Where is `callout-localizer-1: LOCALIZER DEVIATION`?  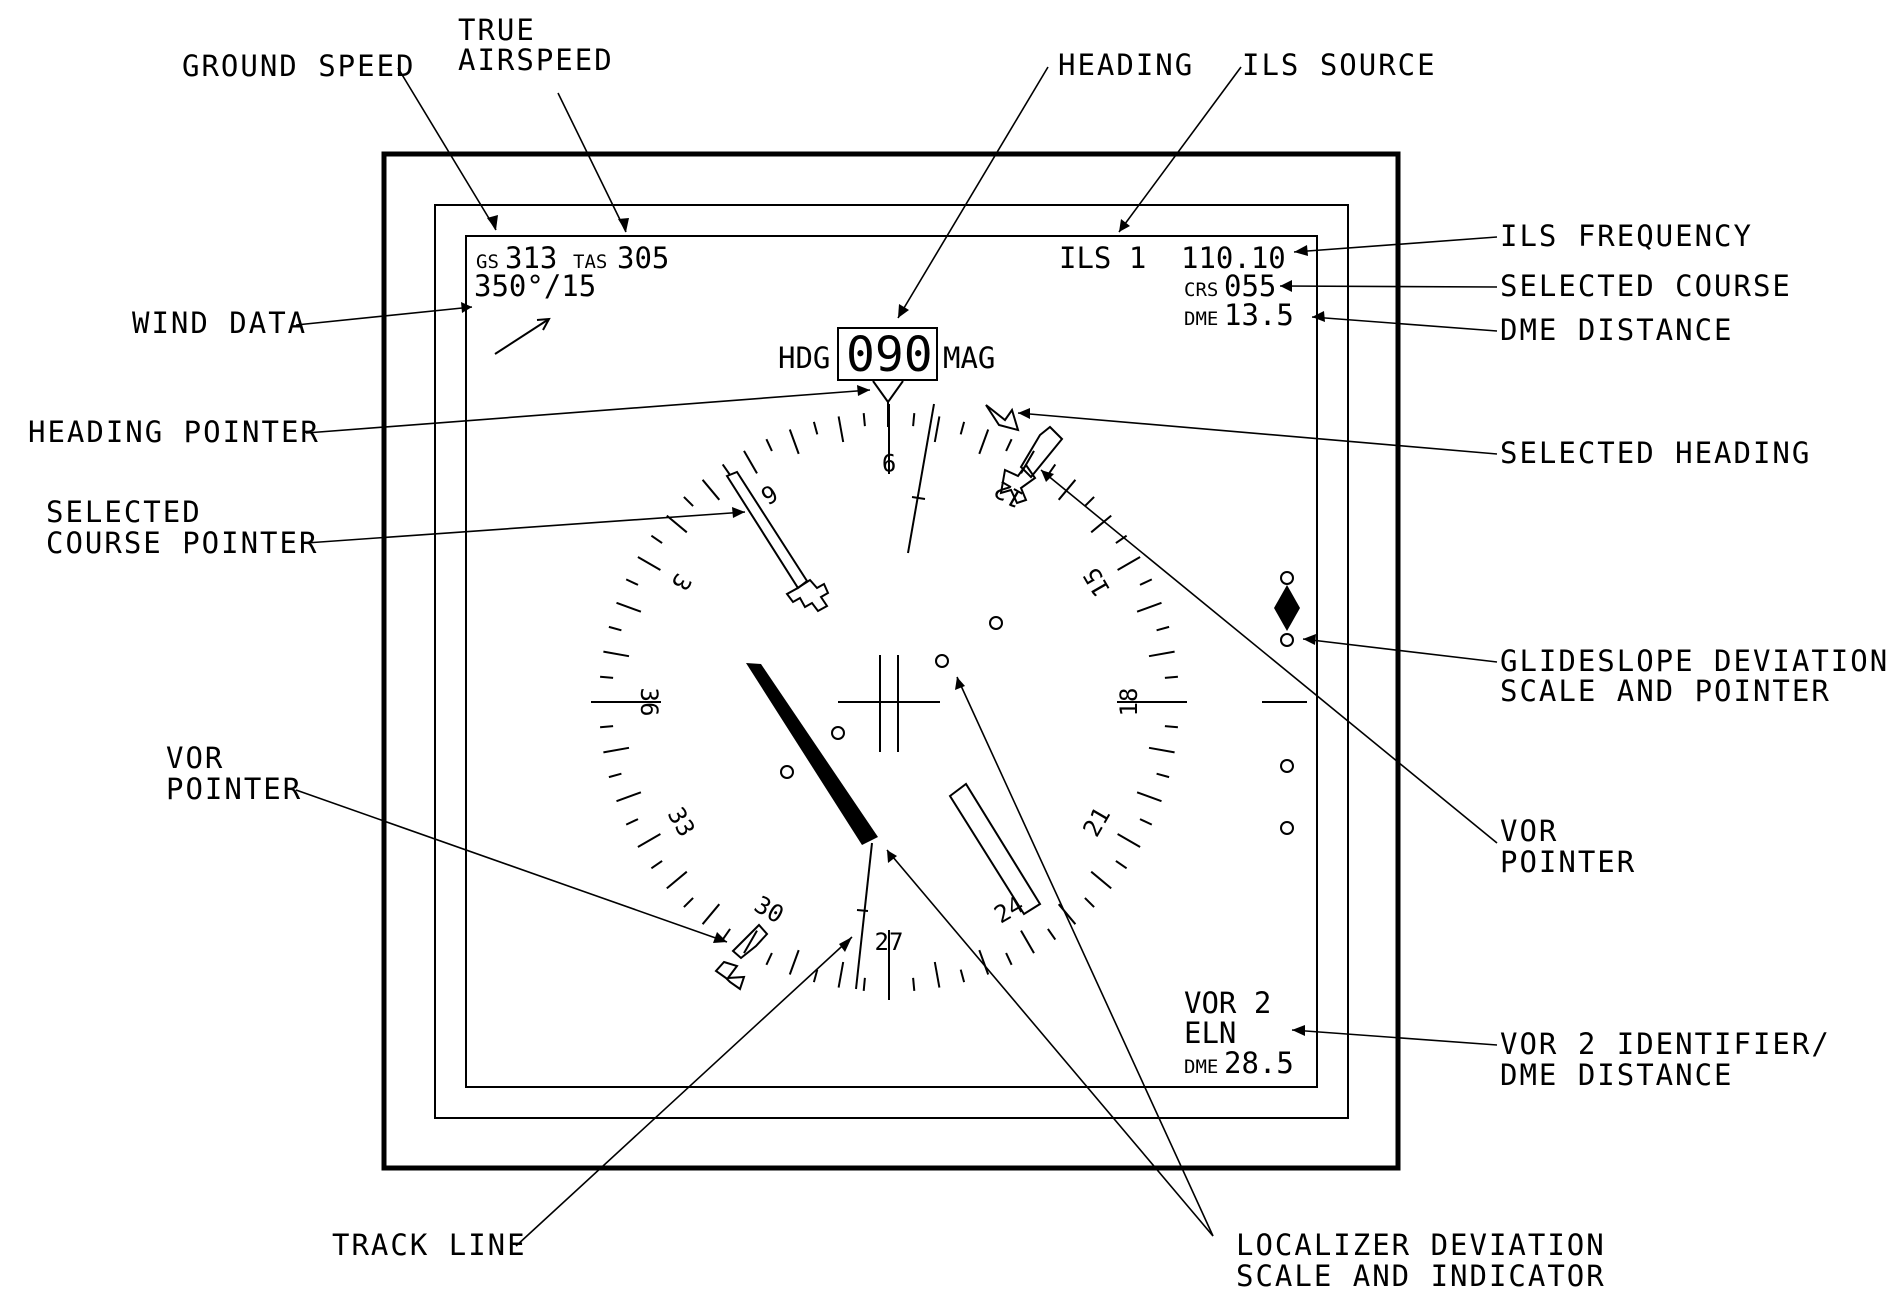
callout-localizer-1: LOCALIZER DEVIATION is located at coordinates (1421, 1245).